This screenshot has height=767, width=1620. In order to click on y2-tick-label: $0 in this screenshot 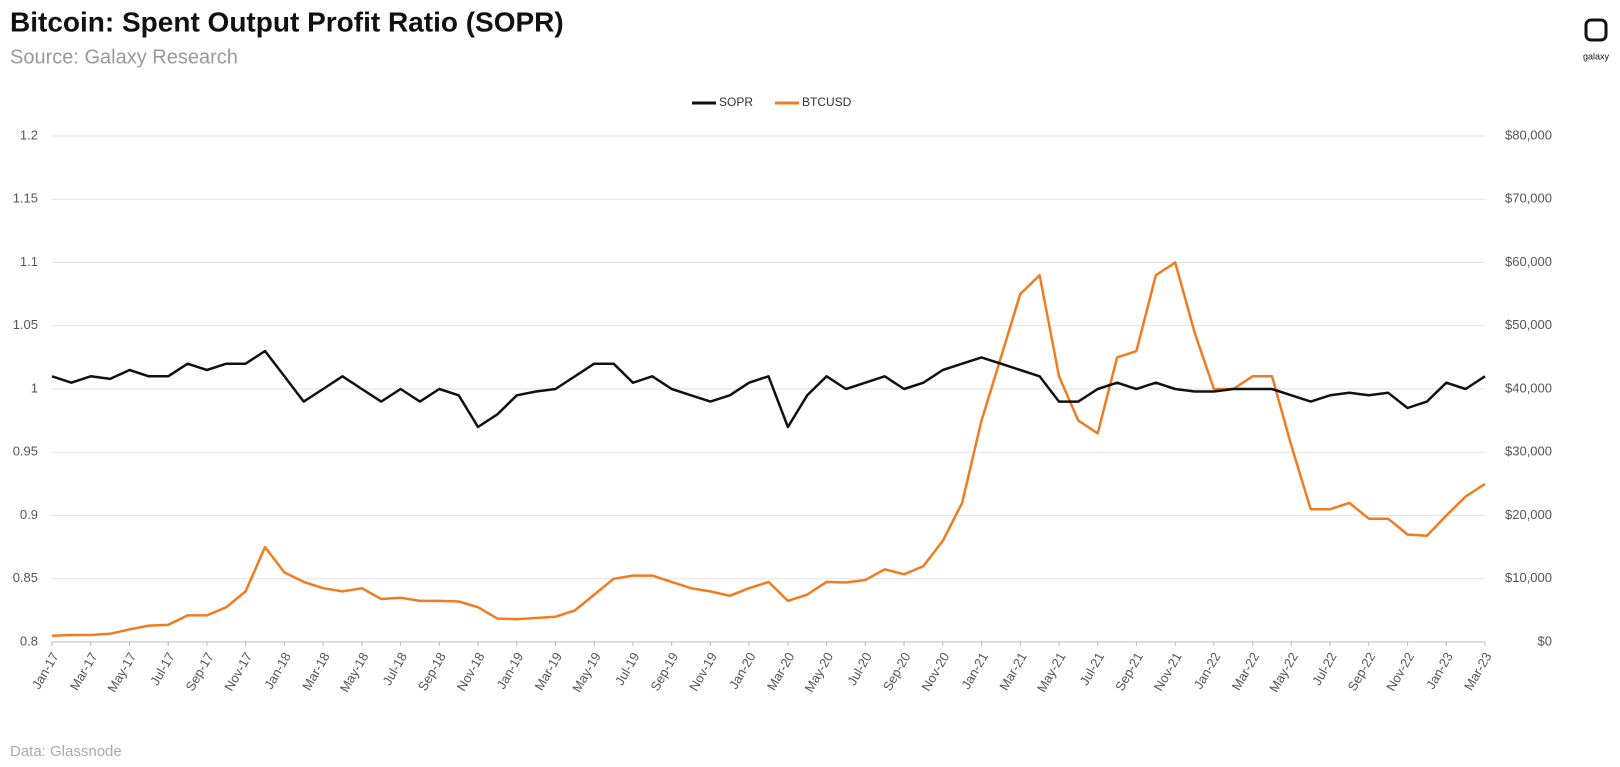, I will do `click(1545, 640)`.